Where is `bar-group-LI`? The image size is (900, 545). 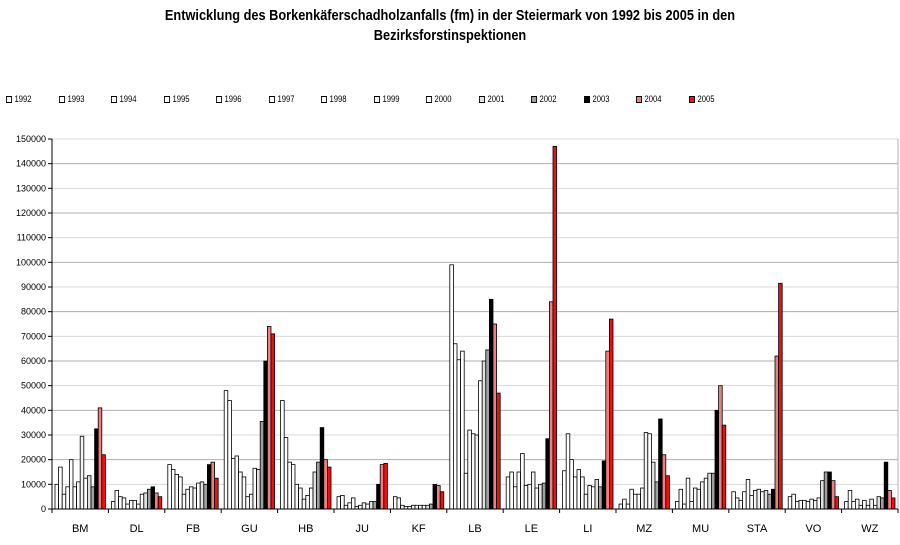
bar-group-LI is located at coordinates (588, 414).